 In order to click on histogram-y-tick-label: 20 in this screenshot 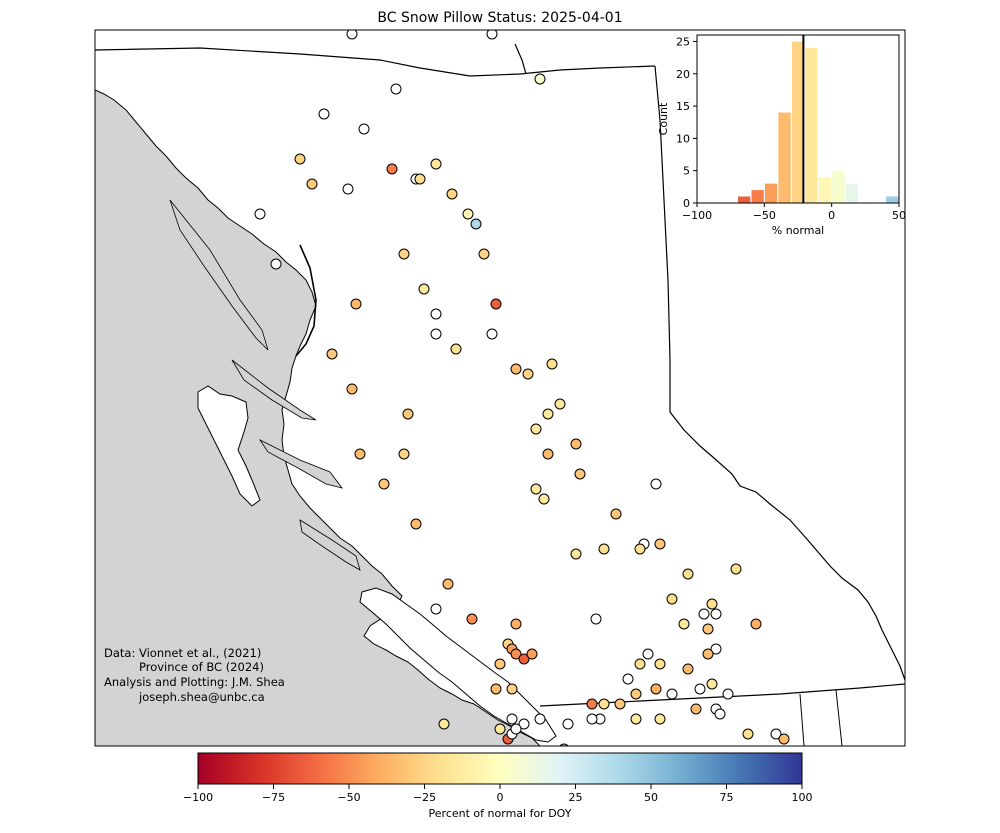, I will do `click(683, 74)`.